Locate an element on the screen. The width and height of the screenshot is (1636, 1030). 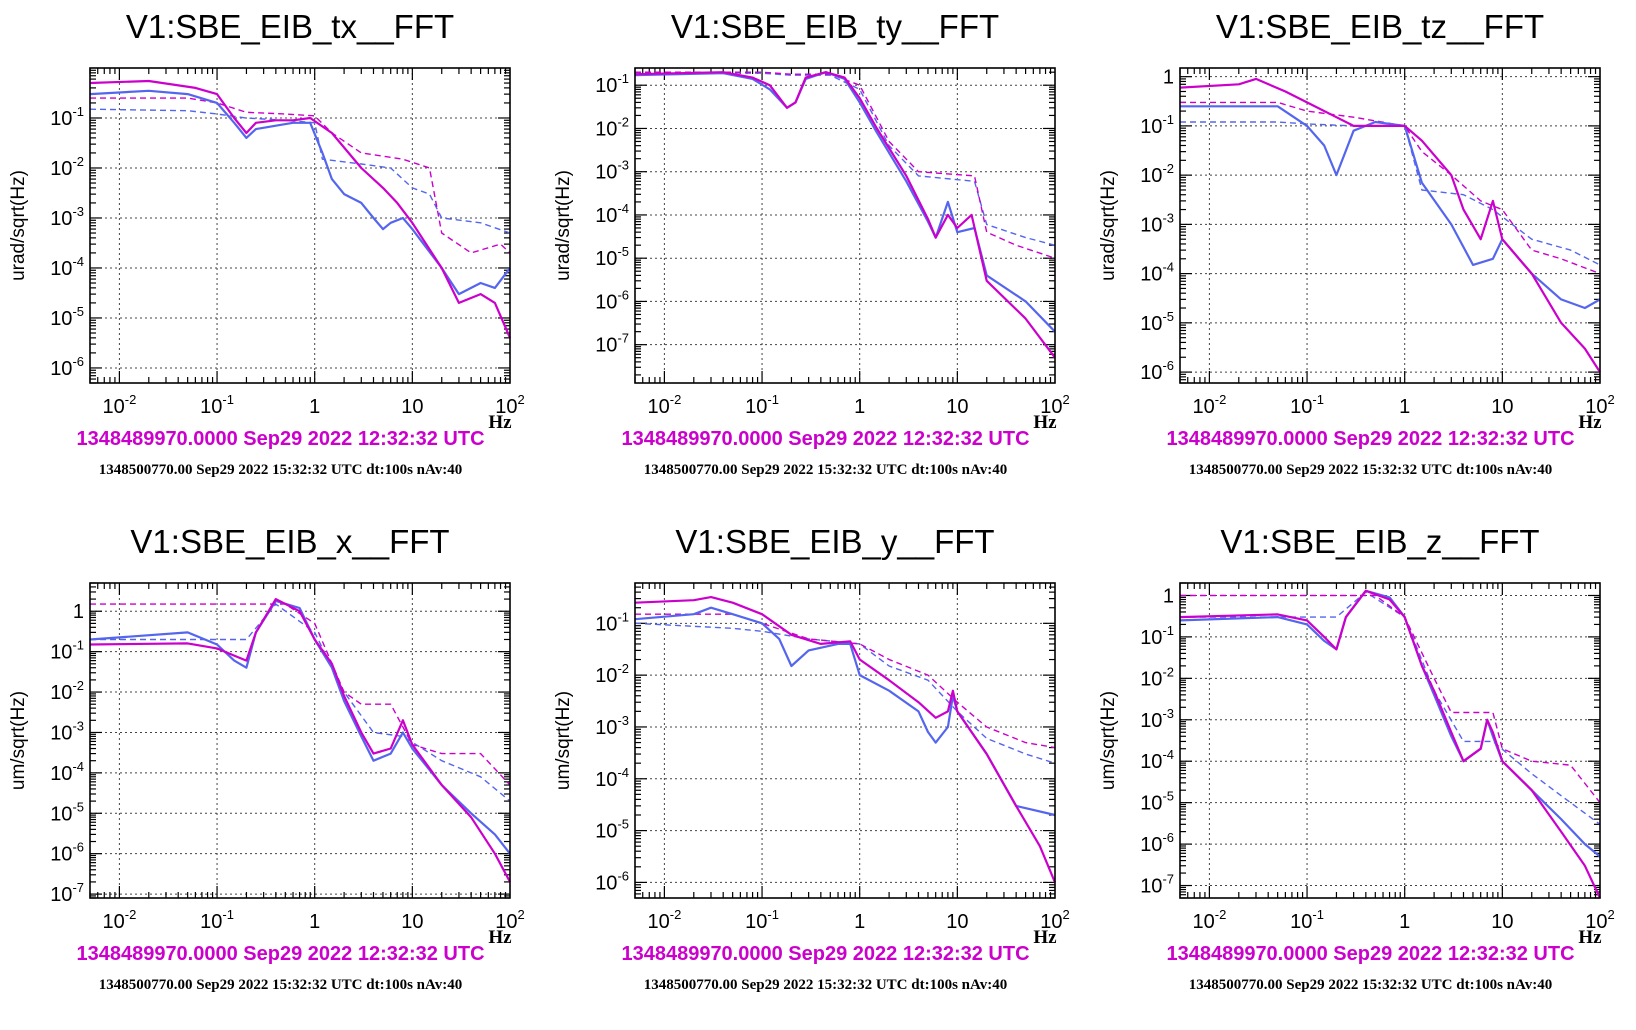
chart-title: V1:SBE_EIB_tx__FFT is located at coordinates (290, 26).